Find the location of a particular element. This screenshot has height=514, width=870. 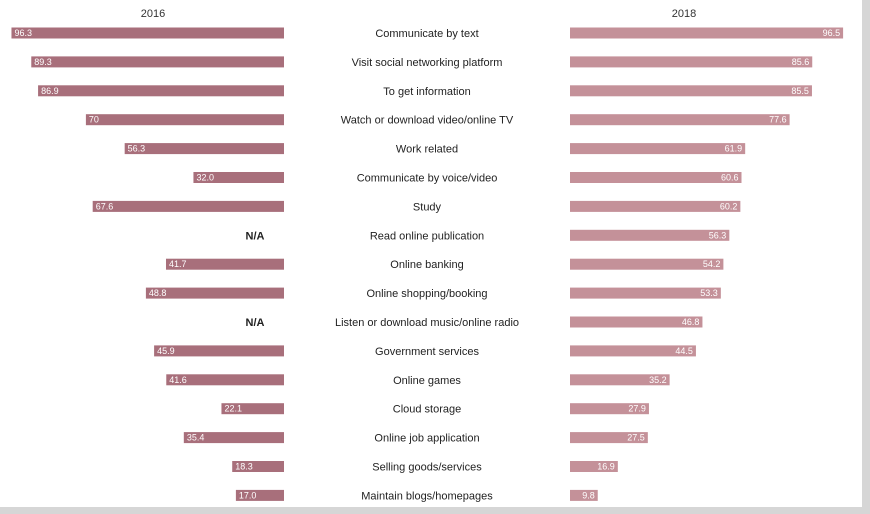

value-label-2018: 61.9 is located at coordinates (734, 149).